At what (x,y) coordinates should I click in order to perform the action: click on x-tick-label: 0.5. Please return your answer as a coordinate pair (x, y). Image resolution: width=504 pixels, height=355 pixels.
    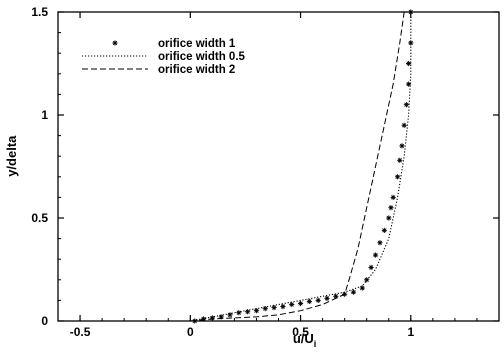
    Looking at the image, I should click on (300, 332).